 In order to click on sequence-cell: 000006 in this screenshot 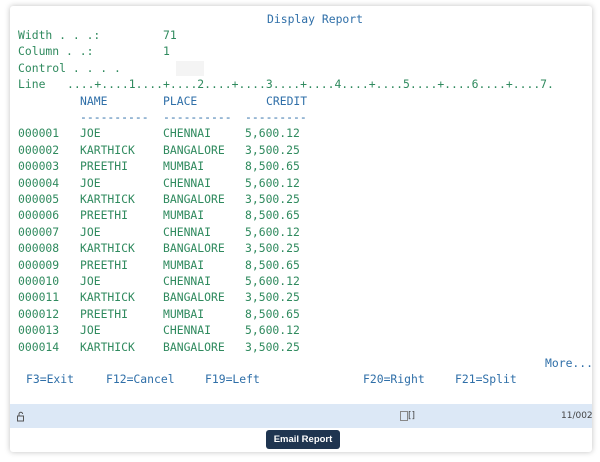, I will do `click(39, 215)`.